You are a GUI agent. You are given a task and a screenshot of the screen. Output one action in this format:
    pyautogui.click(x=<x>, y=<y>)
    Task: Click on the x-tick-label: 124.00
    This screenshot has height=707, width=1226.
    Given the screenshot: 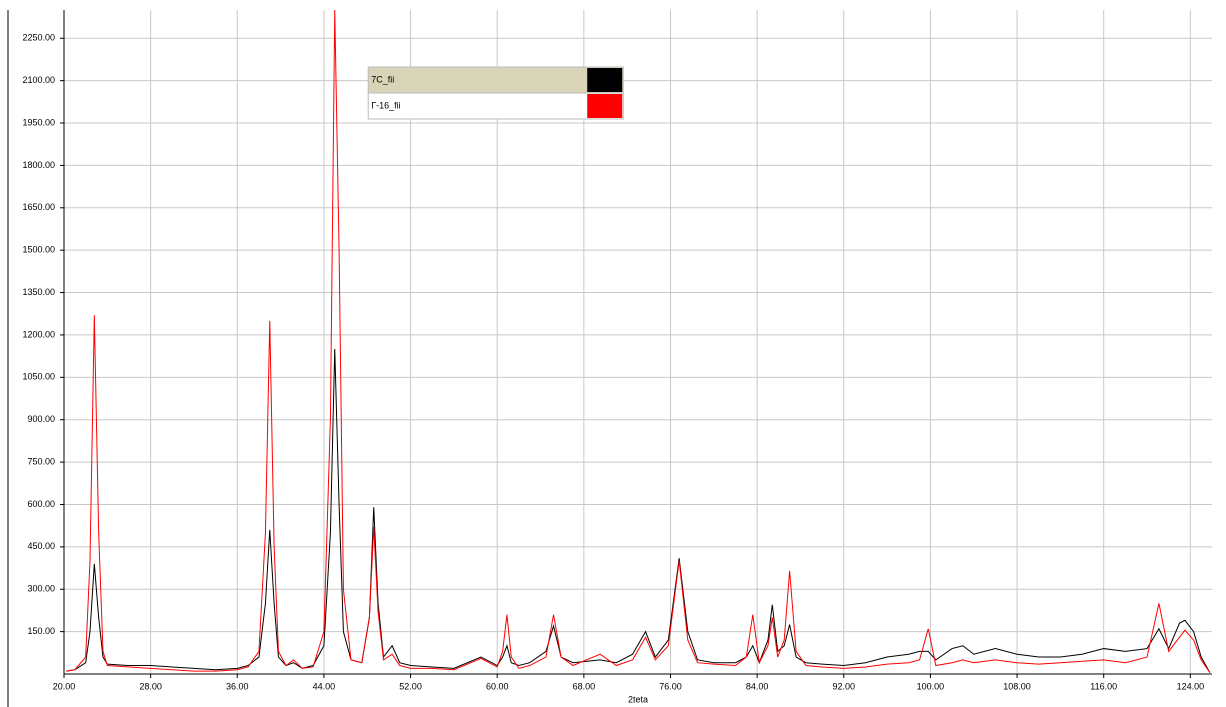 What is the action you would take?
    pyautogui.click(x=1191, y=686)
    